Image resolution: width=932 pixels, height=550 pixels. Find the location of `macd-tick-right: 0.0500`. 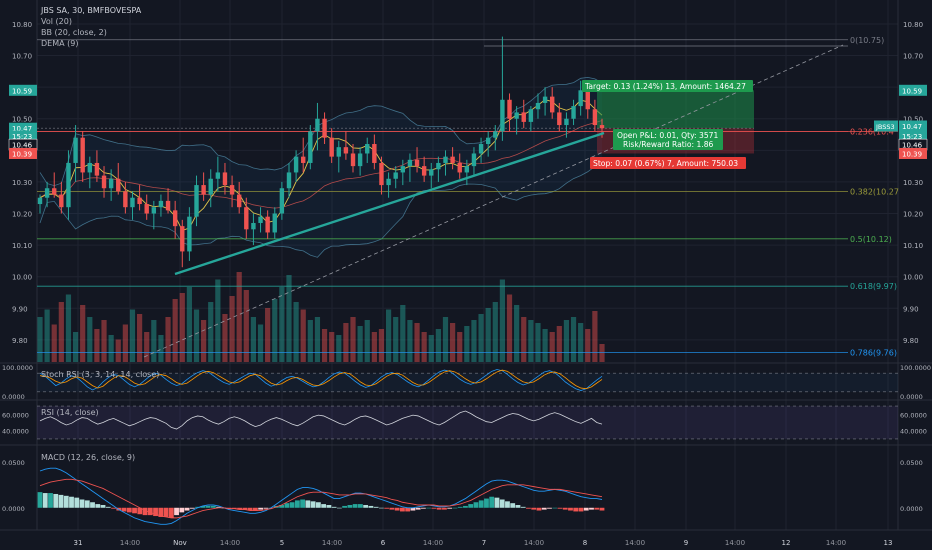

macd-tick-right: 0.0500 is located at coordinates (911, 463).